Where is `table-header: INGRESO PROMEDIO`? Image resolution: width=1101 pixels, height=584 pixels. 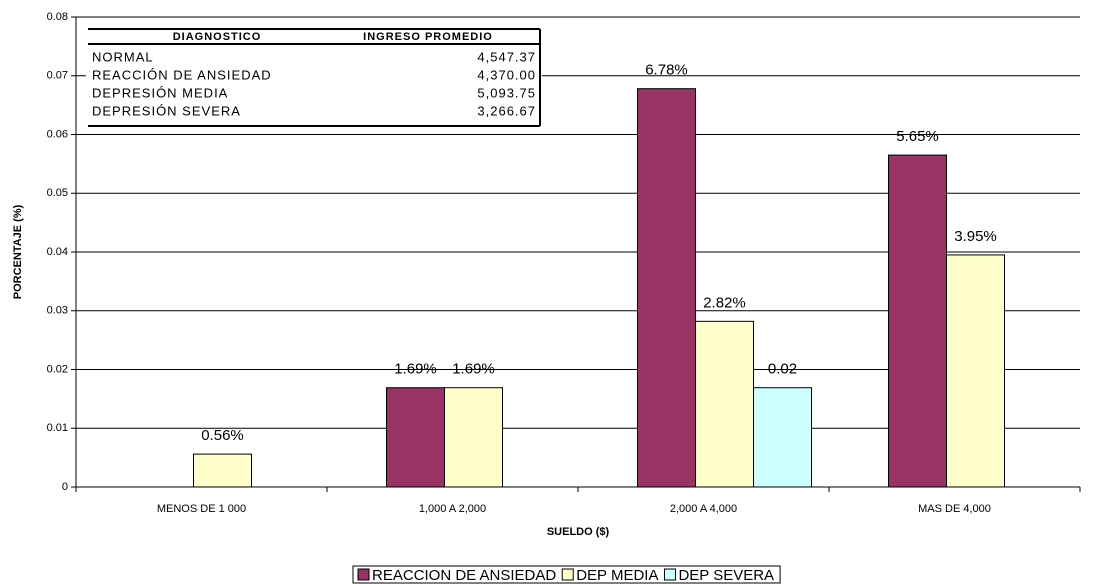
table-header: INGRESO PROMEDIO is located at coordinates (428, 37).